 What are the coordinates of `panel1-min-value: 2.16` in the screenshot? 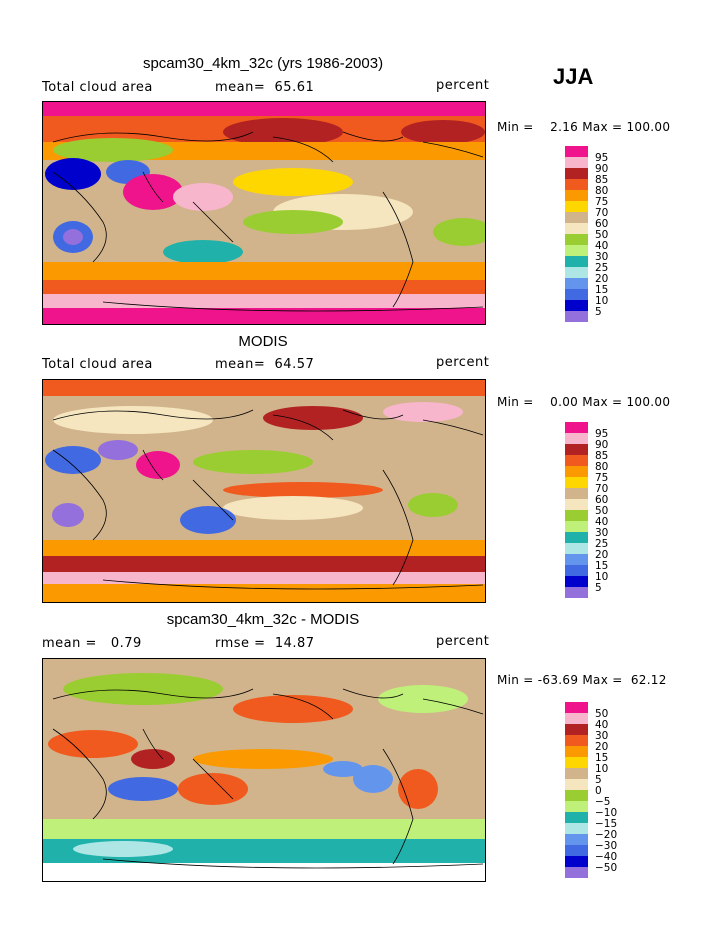 It's located at (564, 127).